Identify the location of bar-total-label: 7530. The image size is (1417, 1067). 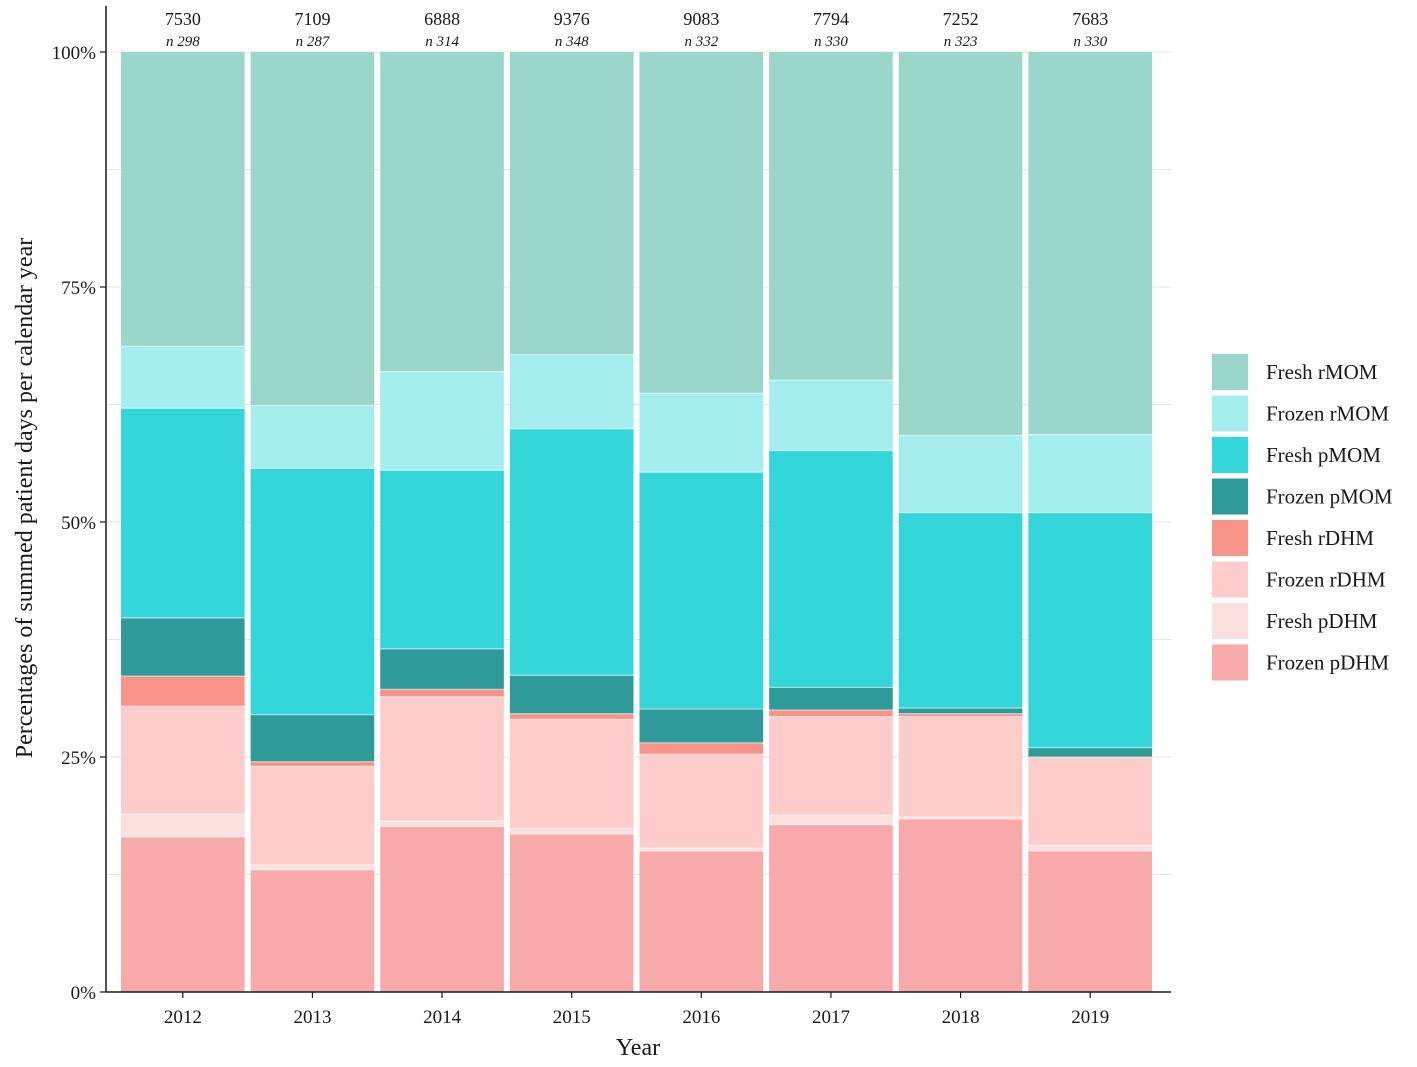
(183, 19).